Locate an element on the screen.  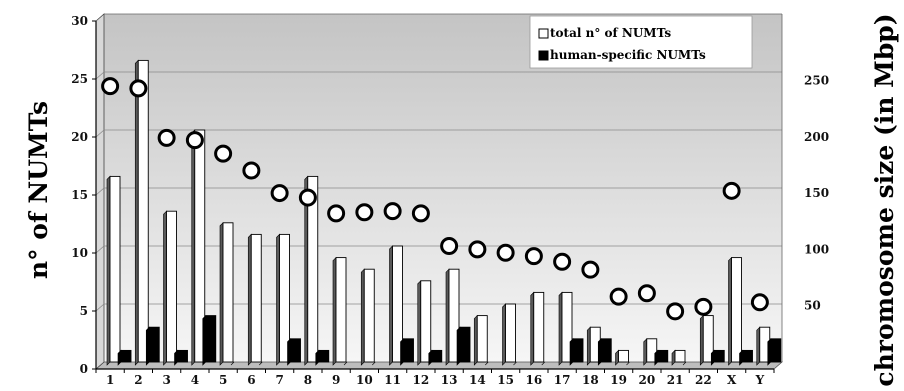
x-axis-ticks: 1 2 3 4 5 6 7 8 9 10 11 12 13 14 15 16 17 18 19 20 21 22 X Y is located at coordinates (435, 378).